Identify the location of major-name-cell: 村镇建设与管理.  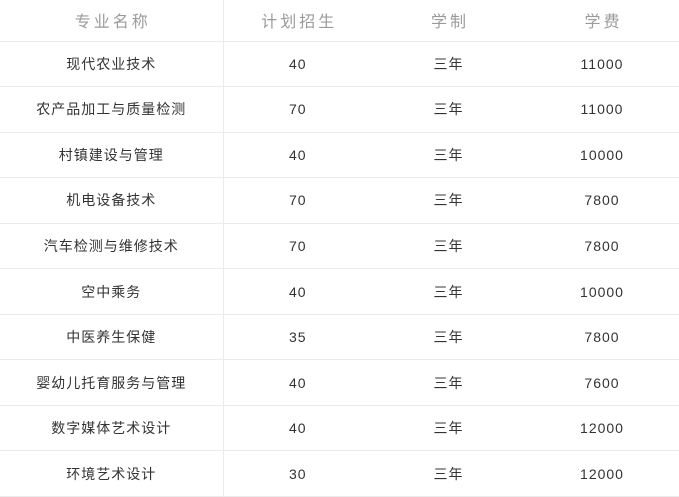
(112, 155).